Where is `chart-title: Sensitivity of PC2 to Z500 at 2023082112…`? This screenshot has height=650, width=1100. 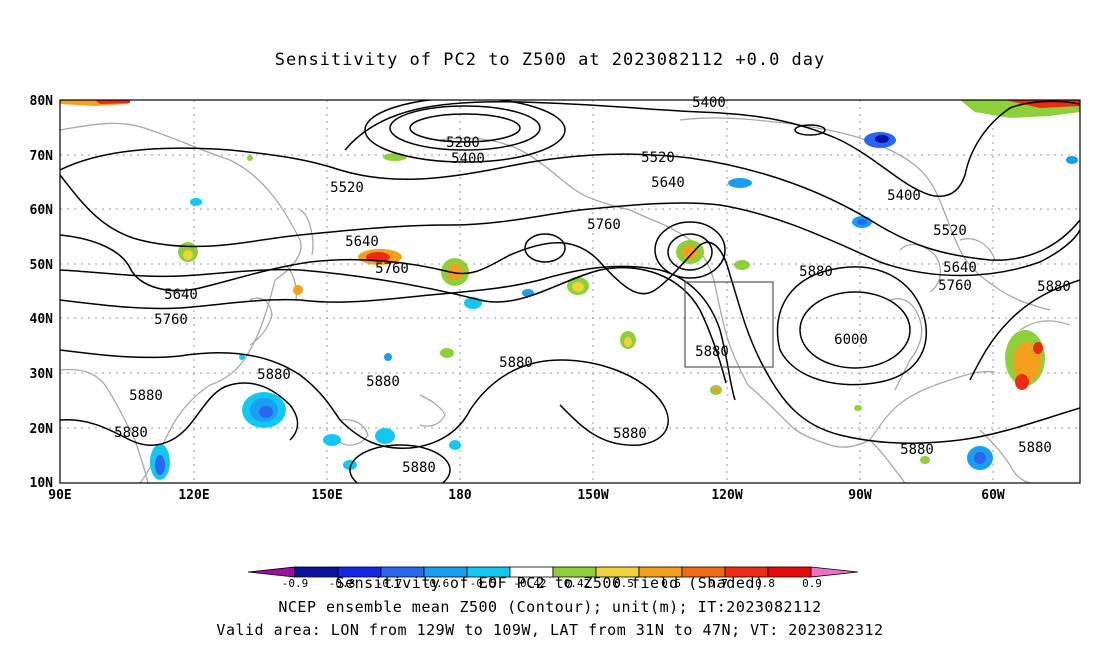 chart-title: Sensitivity of PC2 to Z500 at 2023082112… is located at coordinates (550, 60).